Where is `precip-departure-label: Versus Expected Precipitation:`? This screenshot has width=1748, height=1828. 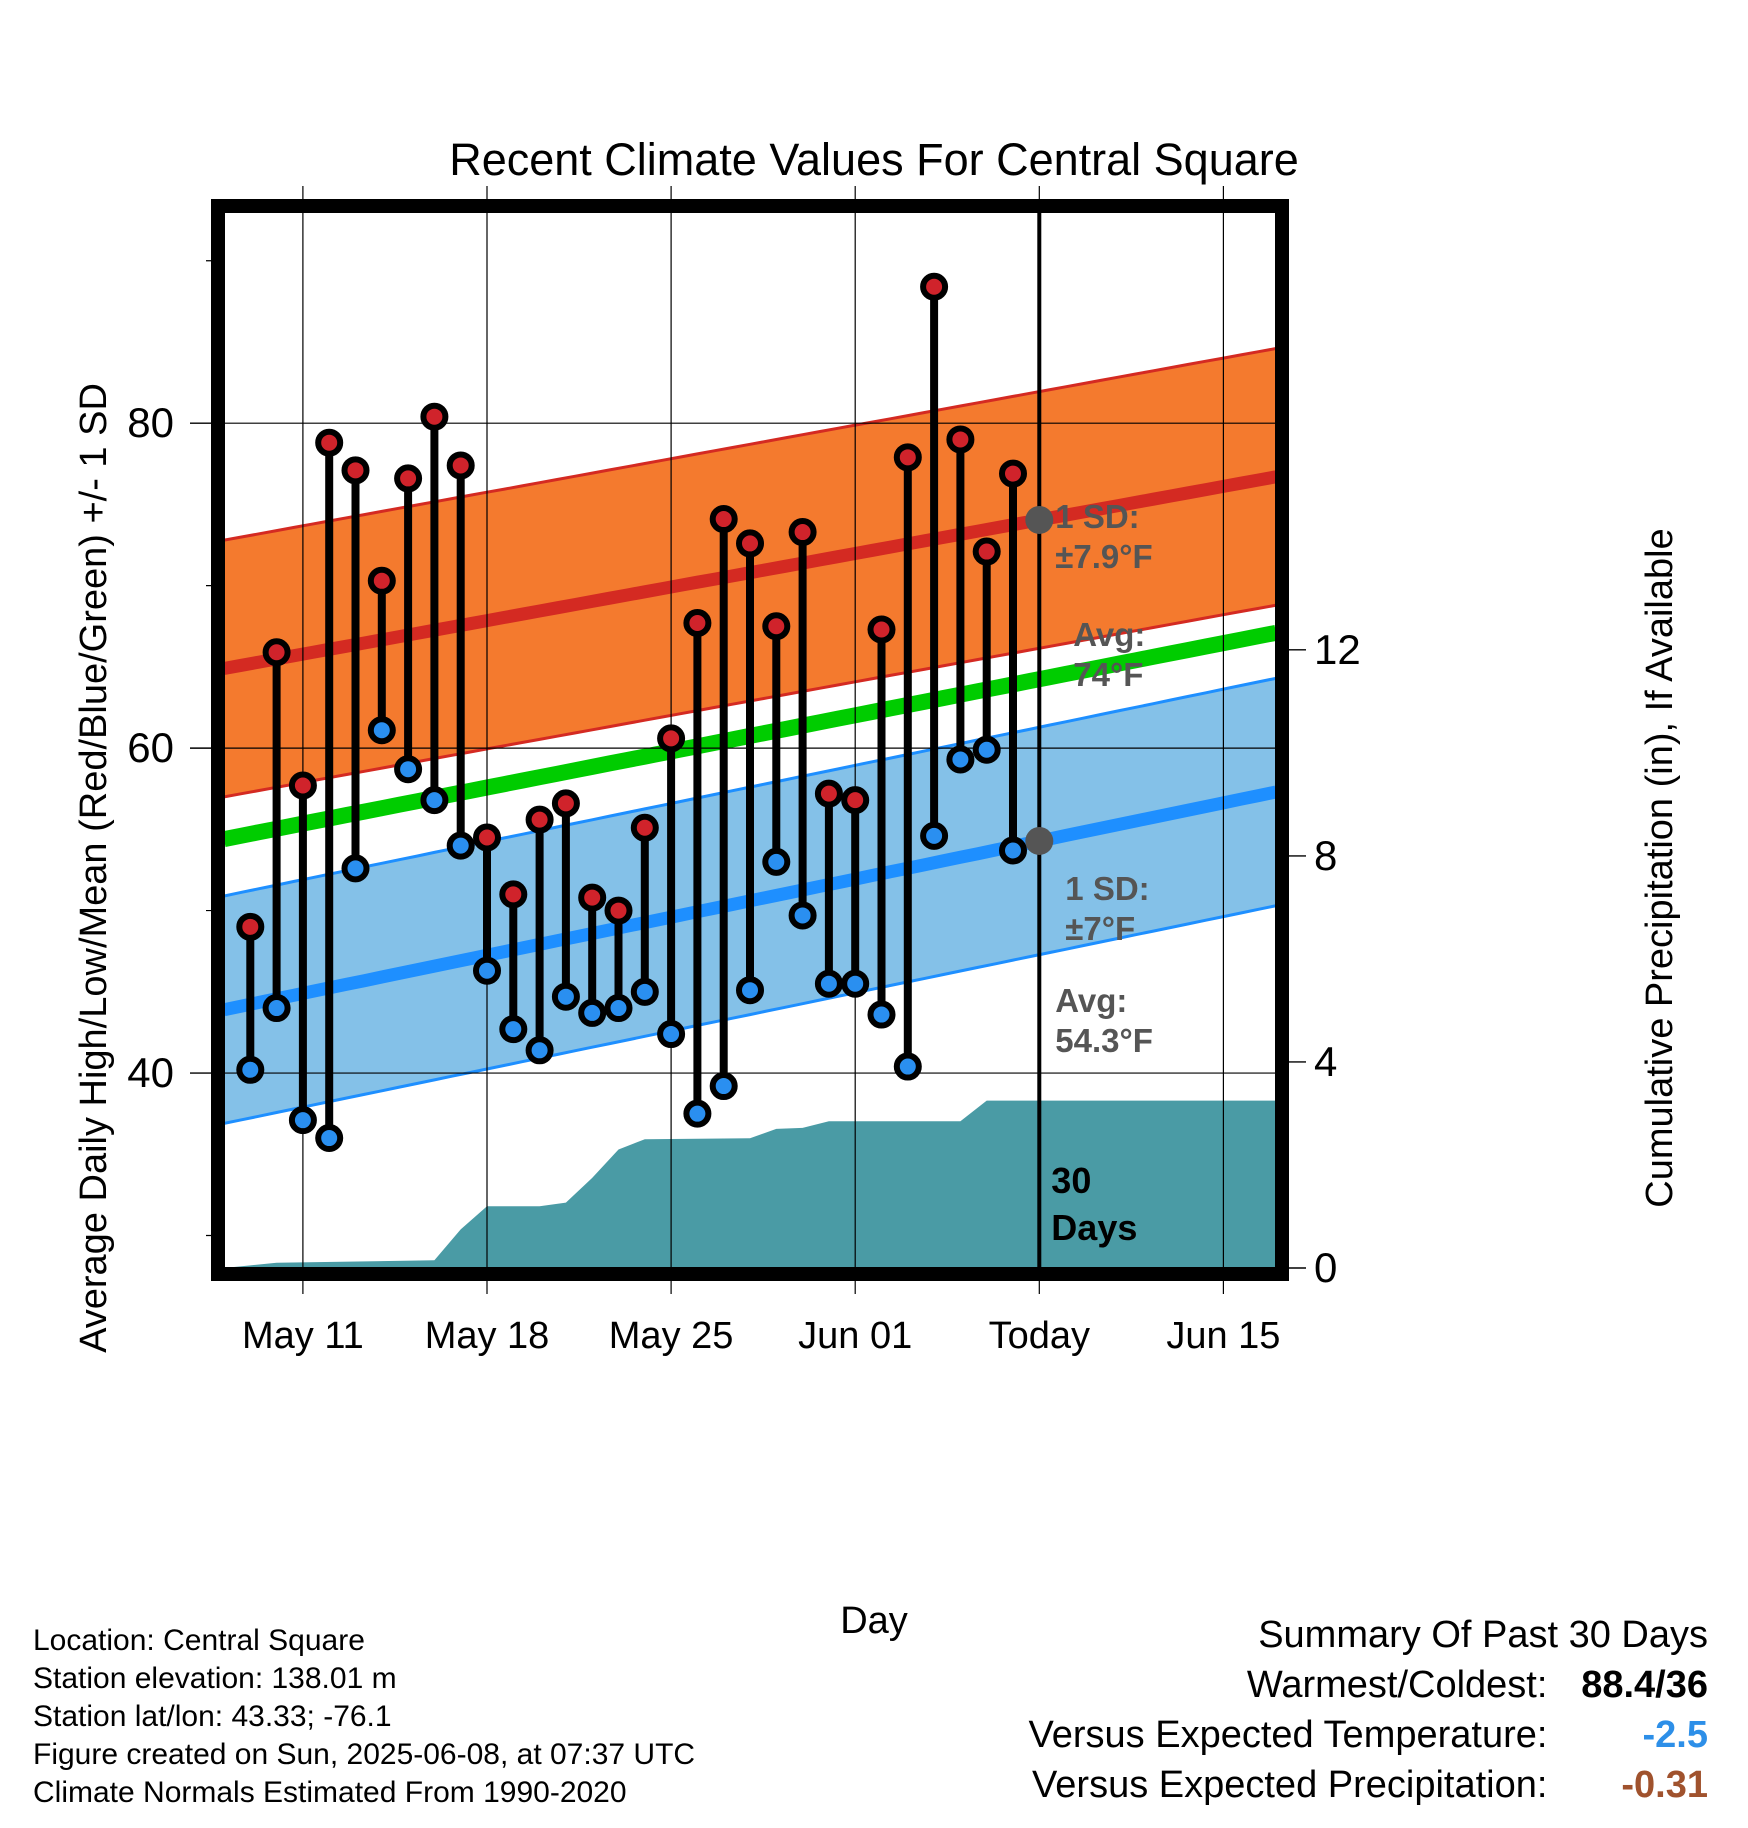 precip-departure-label: Versus Expected Precipitation: is located at coordinates (1290, 1785).